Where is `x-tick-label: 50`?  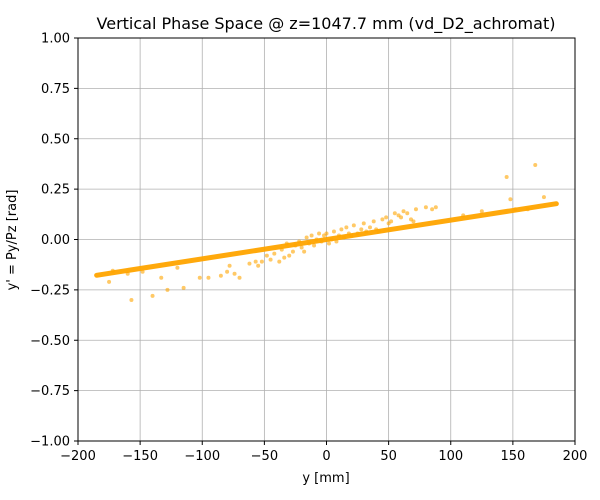 x-tick-label: 50 is located at coordinates (388, 456).